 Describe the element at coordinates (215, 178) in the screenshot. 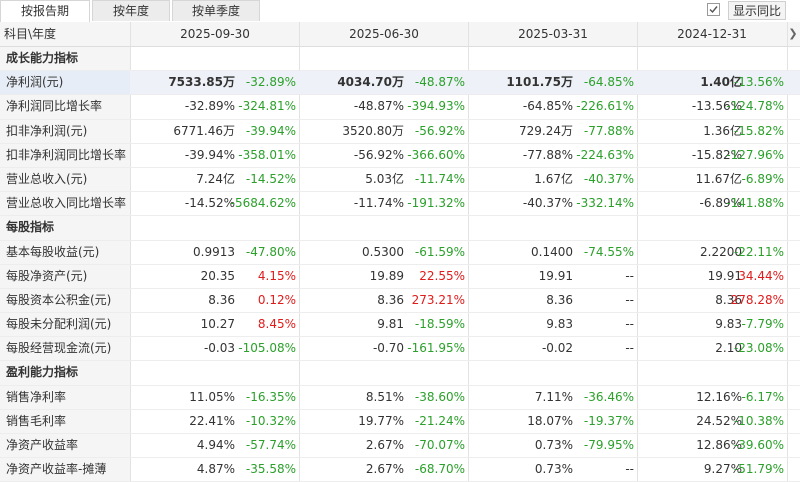

I see `cell-value: 7.24亿` at that location.